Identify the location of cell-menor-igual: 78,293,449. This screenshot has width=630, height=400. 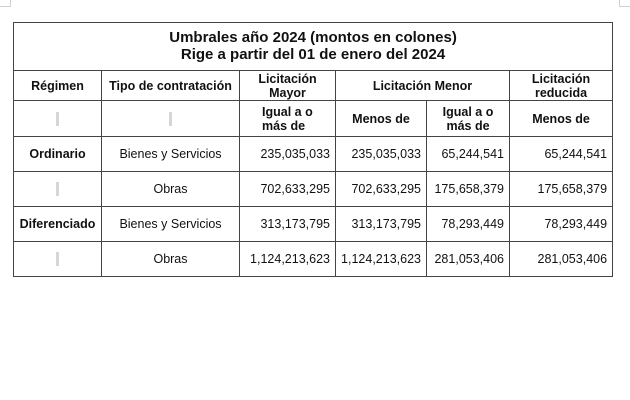
(468, 224).